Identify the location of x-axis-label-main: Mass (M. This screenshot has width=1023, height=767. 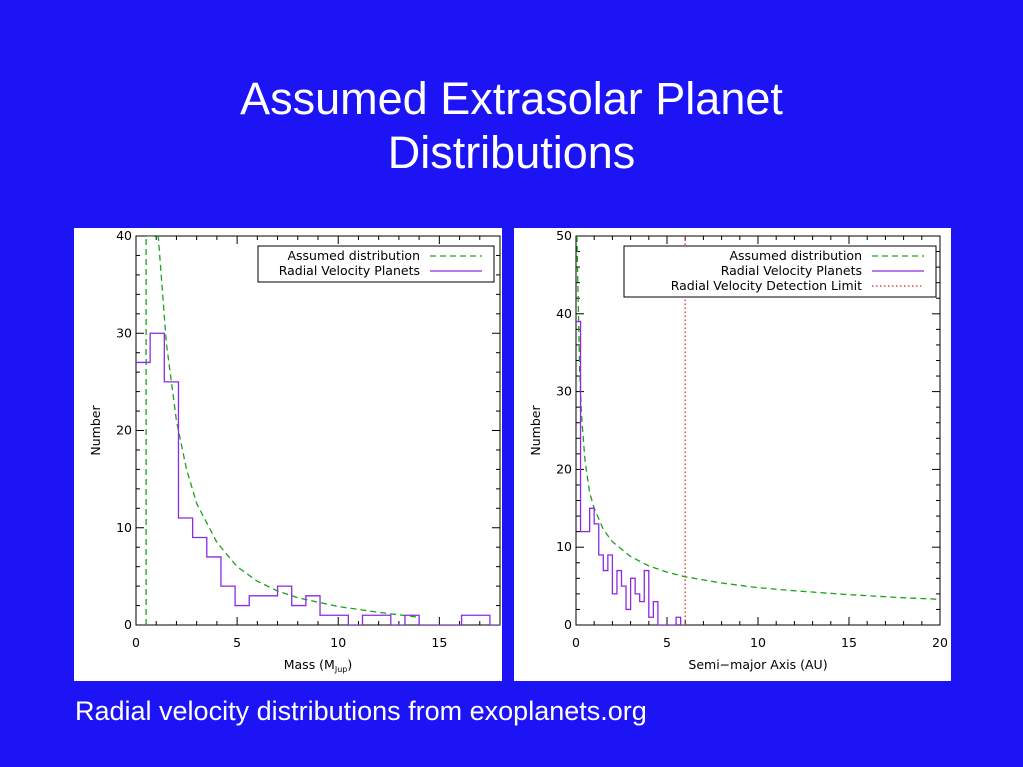
(309, 664).